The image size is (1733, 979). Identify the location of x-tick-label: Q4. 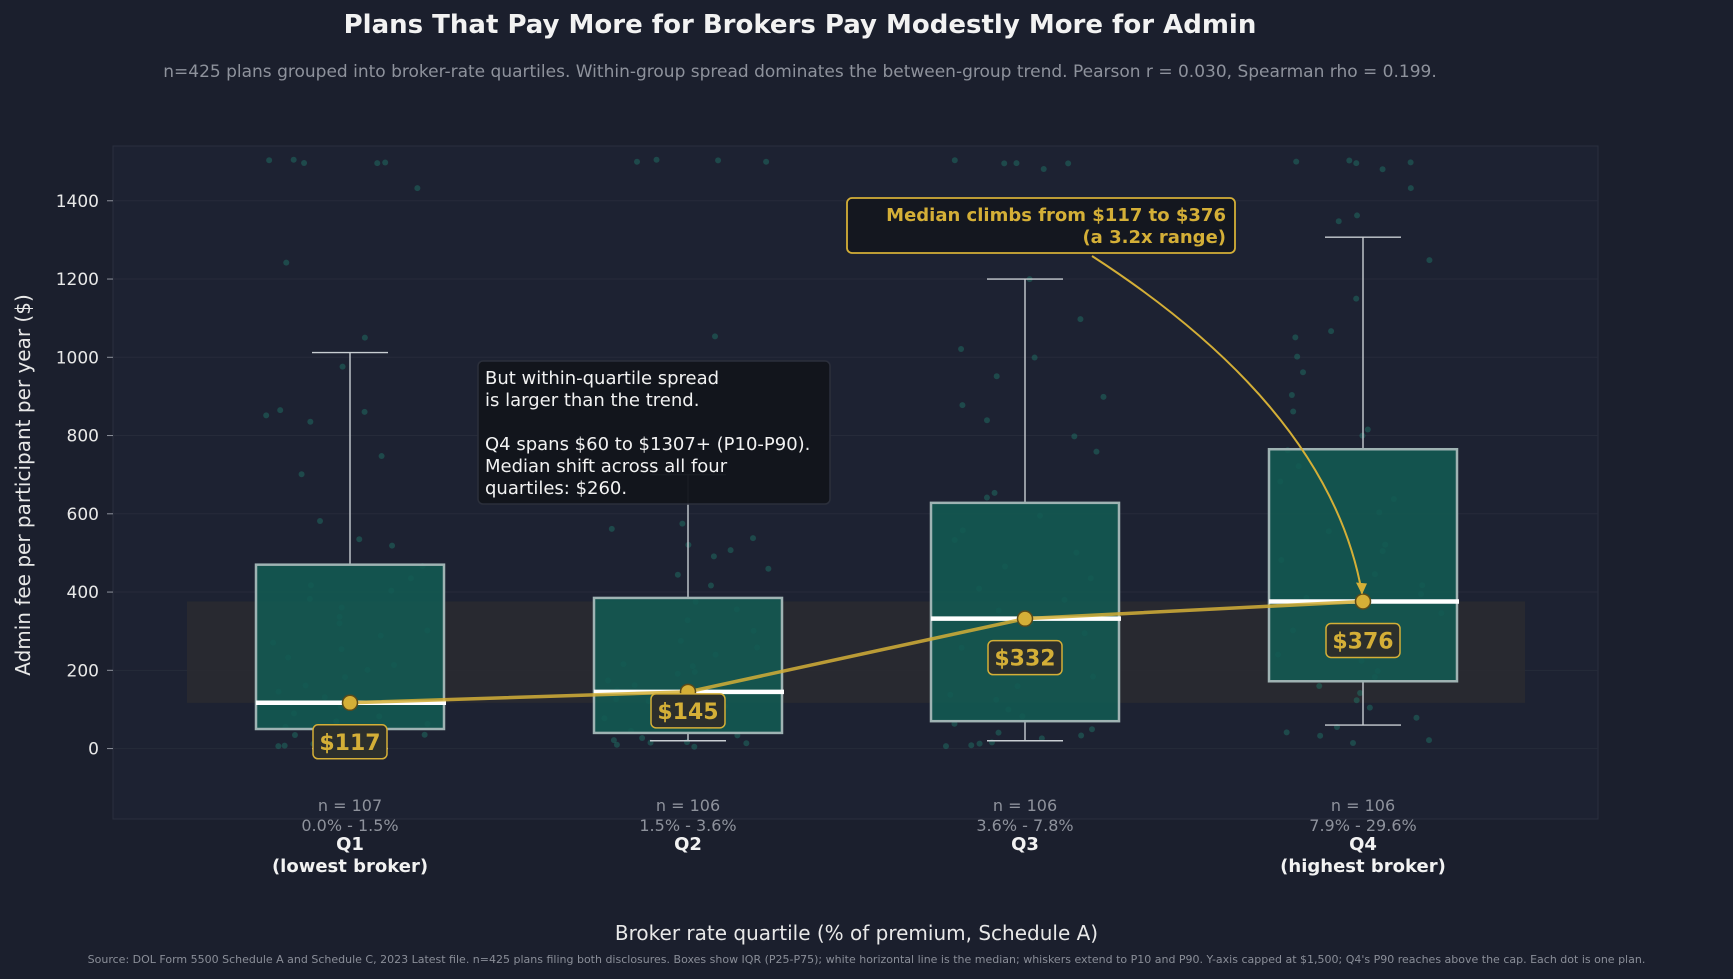
(1363, 844).